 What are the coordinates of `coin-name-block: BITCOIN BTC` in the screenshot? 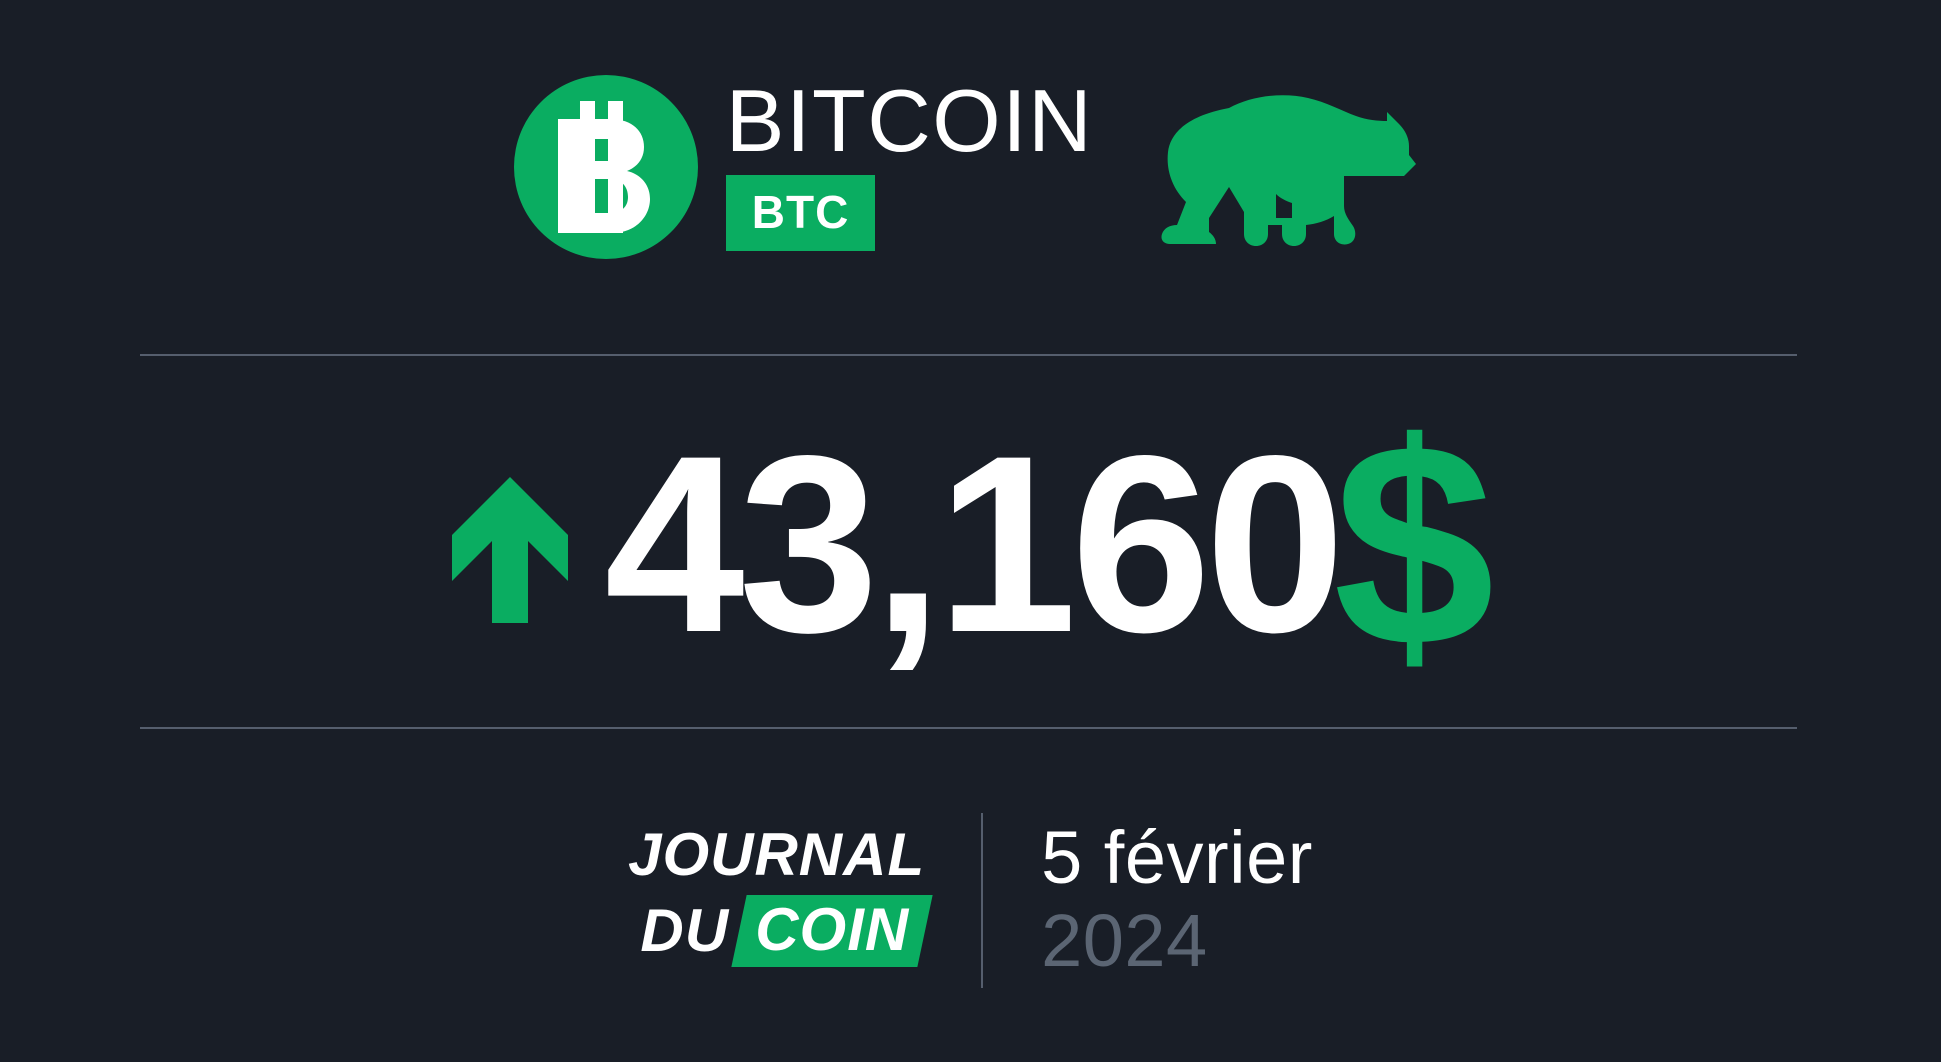 It's located at (909, 162).